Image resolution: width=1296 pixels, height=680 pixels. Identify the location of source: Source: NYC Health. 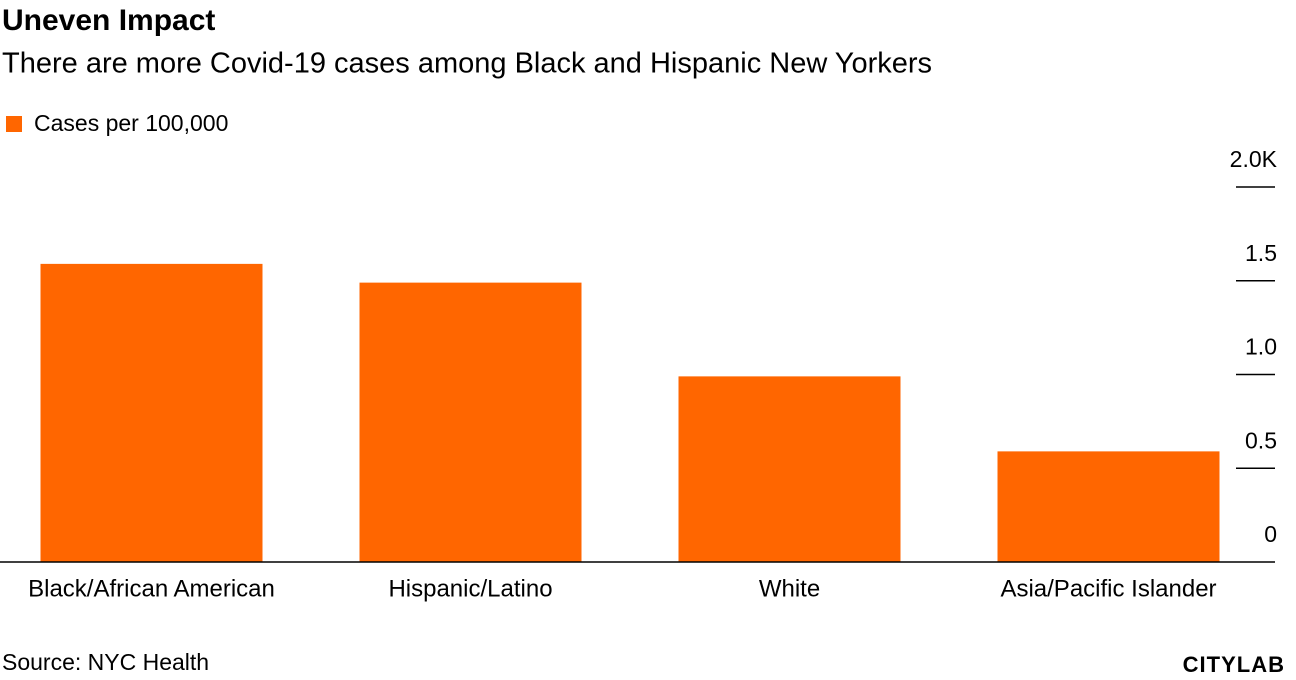
(105, 662).